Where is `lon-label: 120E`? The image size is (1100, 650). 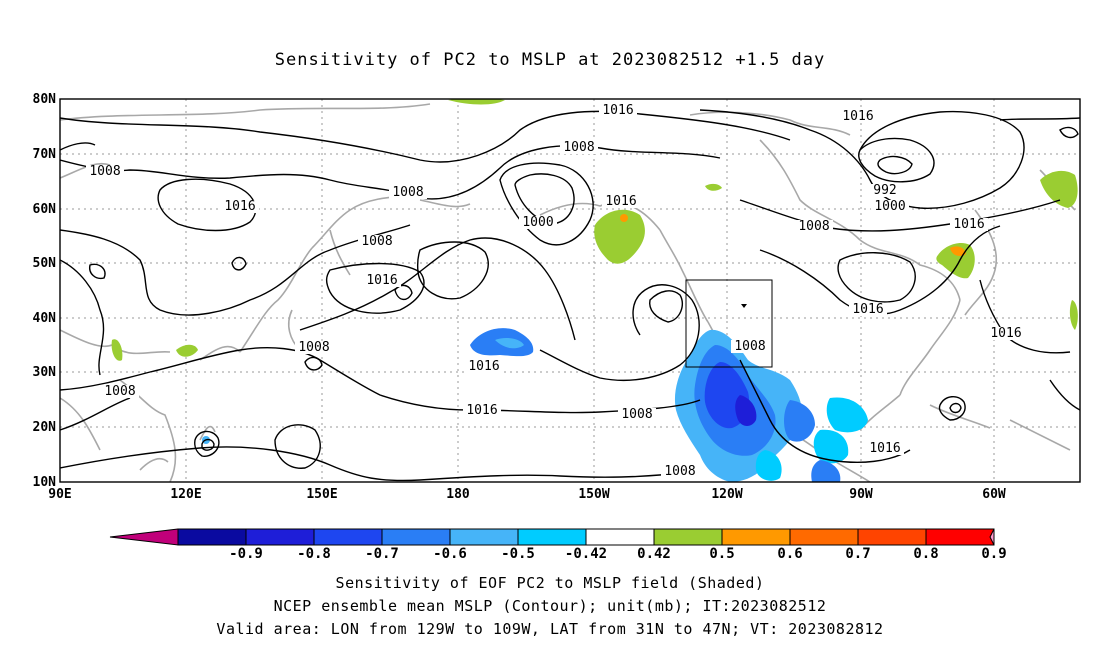
lon-label: 120E is located at coordinates (185, 494).